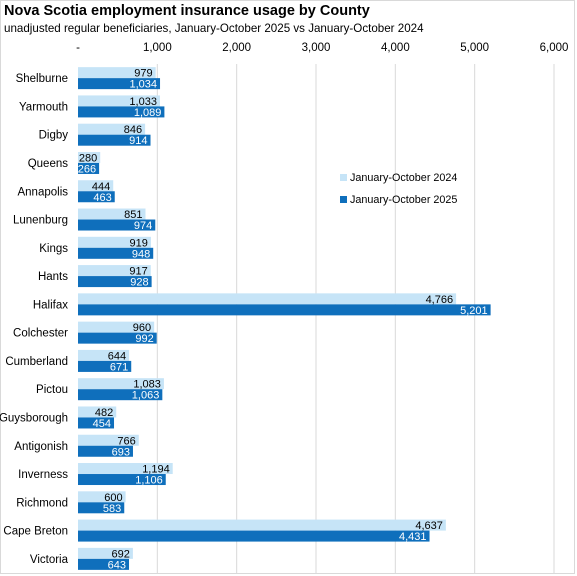 This screenshot has height=576, width=577. What do you see at coordinates (43, 475) in the screenshot?
I see `category-label: Inverness` at bounding box center [43, 475].